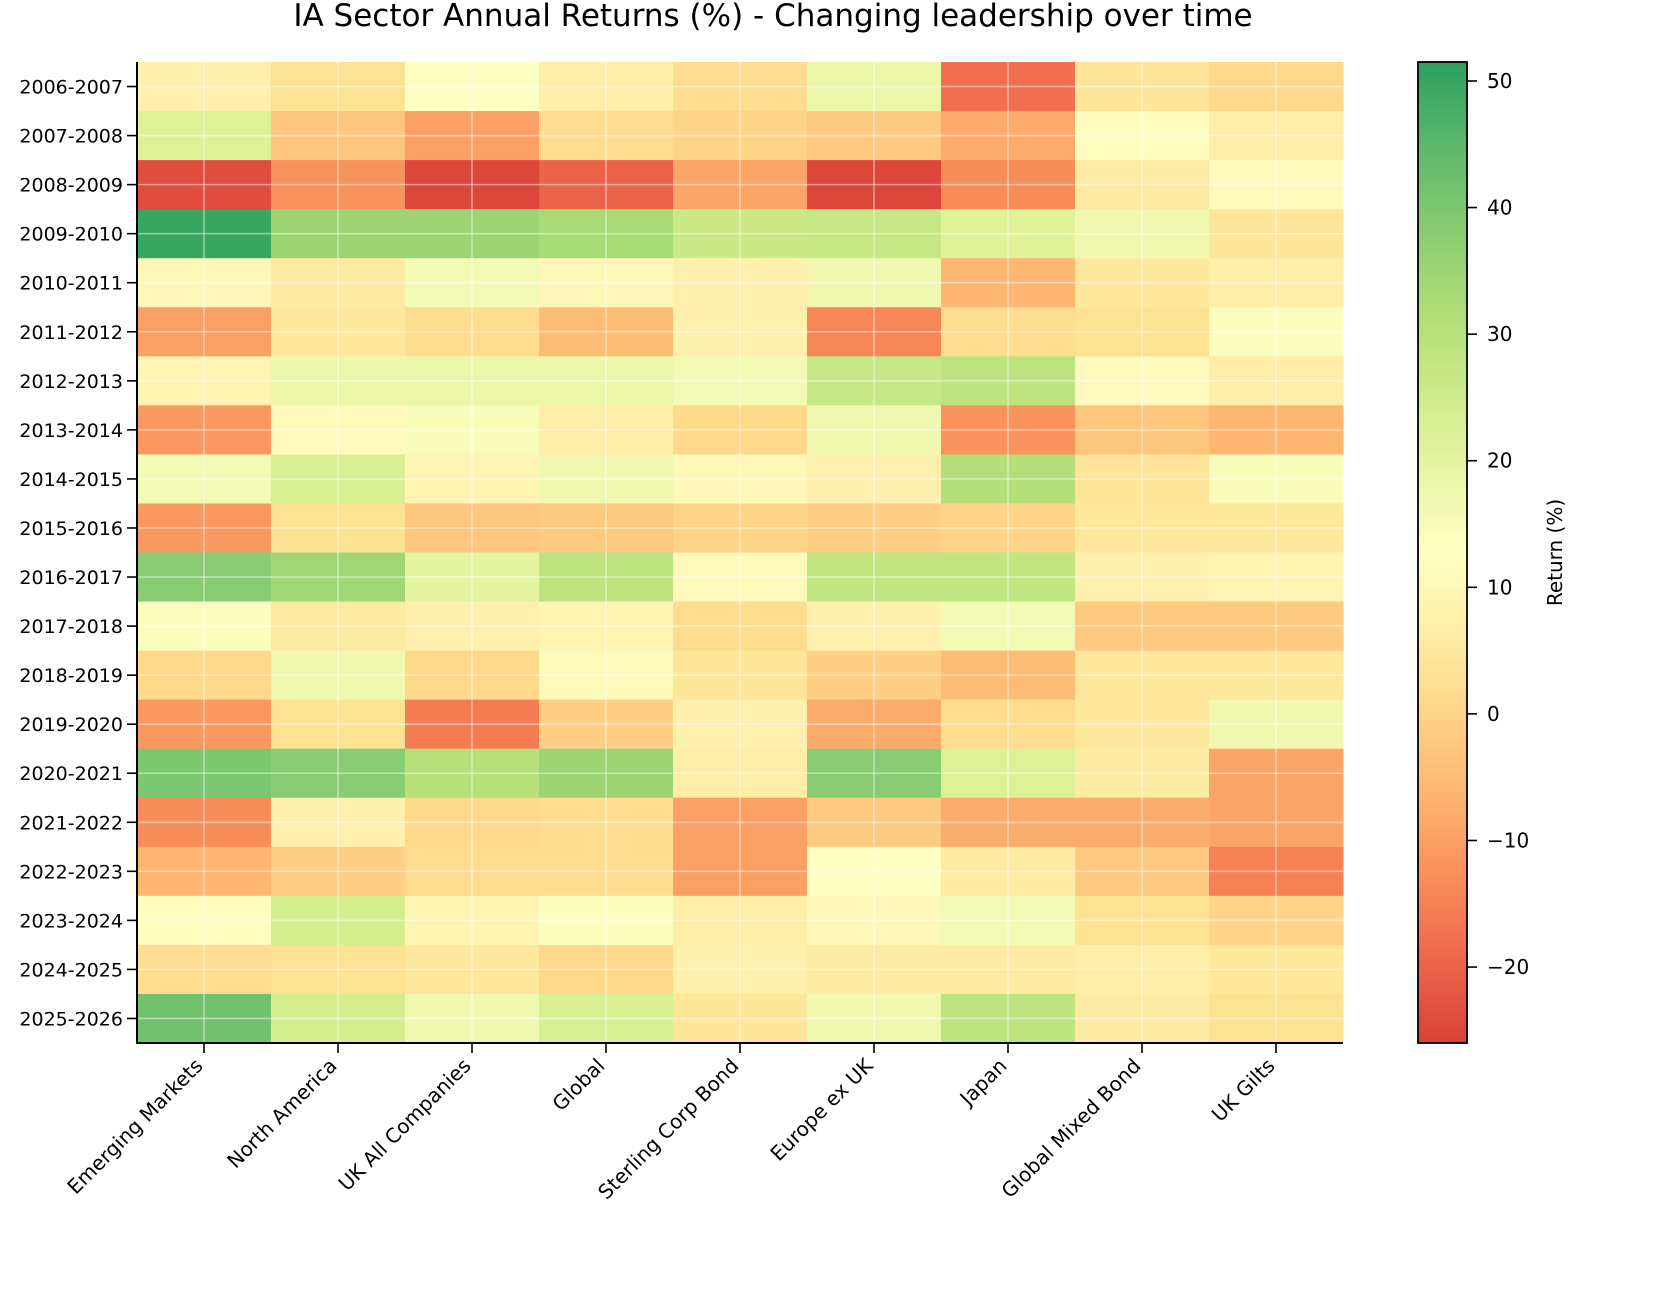  What do you see at coordinates (71, 676) in the screenshot?
I see `y-tick-label: 2018-2019` at bounding box center [71, 676].